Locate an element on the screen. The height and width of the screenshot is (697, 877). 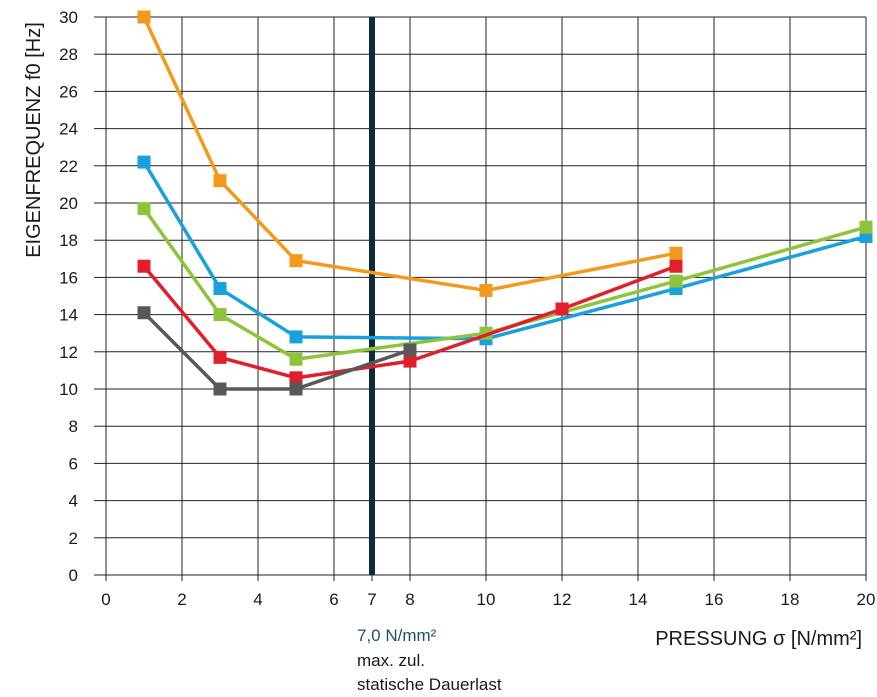
y-tick-label: 30 is located at coordinates (68, 17).